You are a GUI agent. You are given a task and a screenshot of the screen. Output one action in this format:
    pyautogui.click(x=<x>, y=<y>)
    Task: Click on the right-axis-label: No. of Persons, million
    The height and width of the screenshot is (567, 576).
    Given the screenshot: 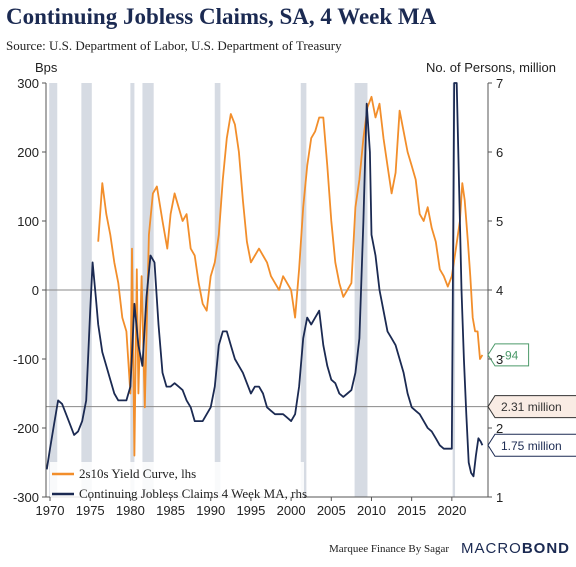 What is the action you would take?
    pyautogui.click(x=491, y=67)
    